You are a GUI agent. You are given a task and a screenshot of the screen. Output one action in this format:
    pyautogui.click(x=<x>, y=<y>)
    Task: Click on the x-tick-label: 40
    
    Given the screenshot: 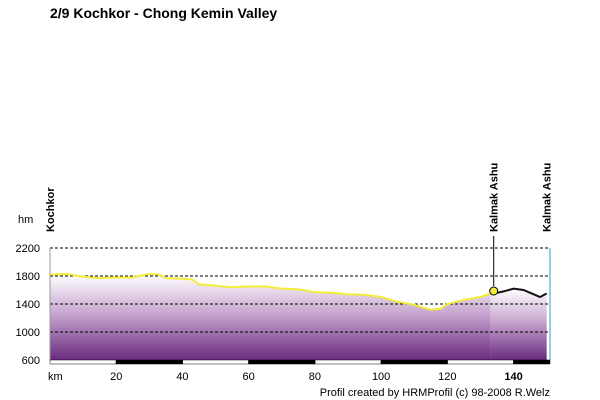 What is the action you would take?
    pyautogui.click(x=182, y=377)
    